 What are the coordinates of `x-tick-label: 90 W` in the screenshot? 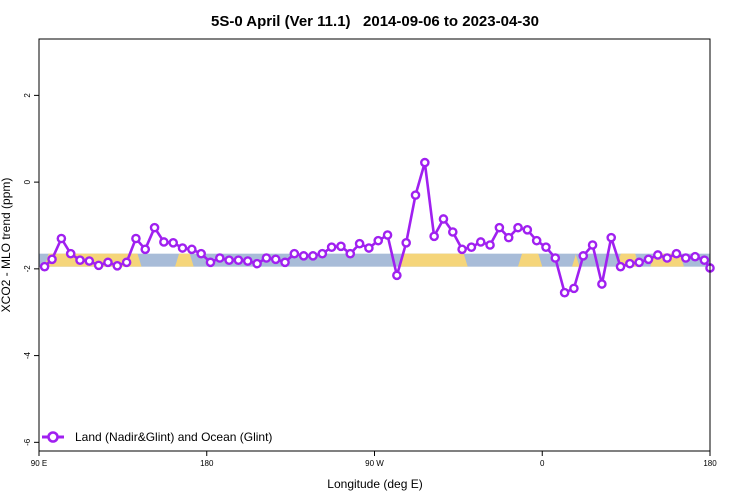 It's located at (374, 463).